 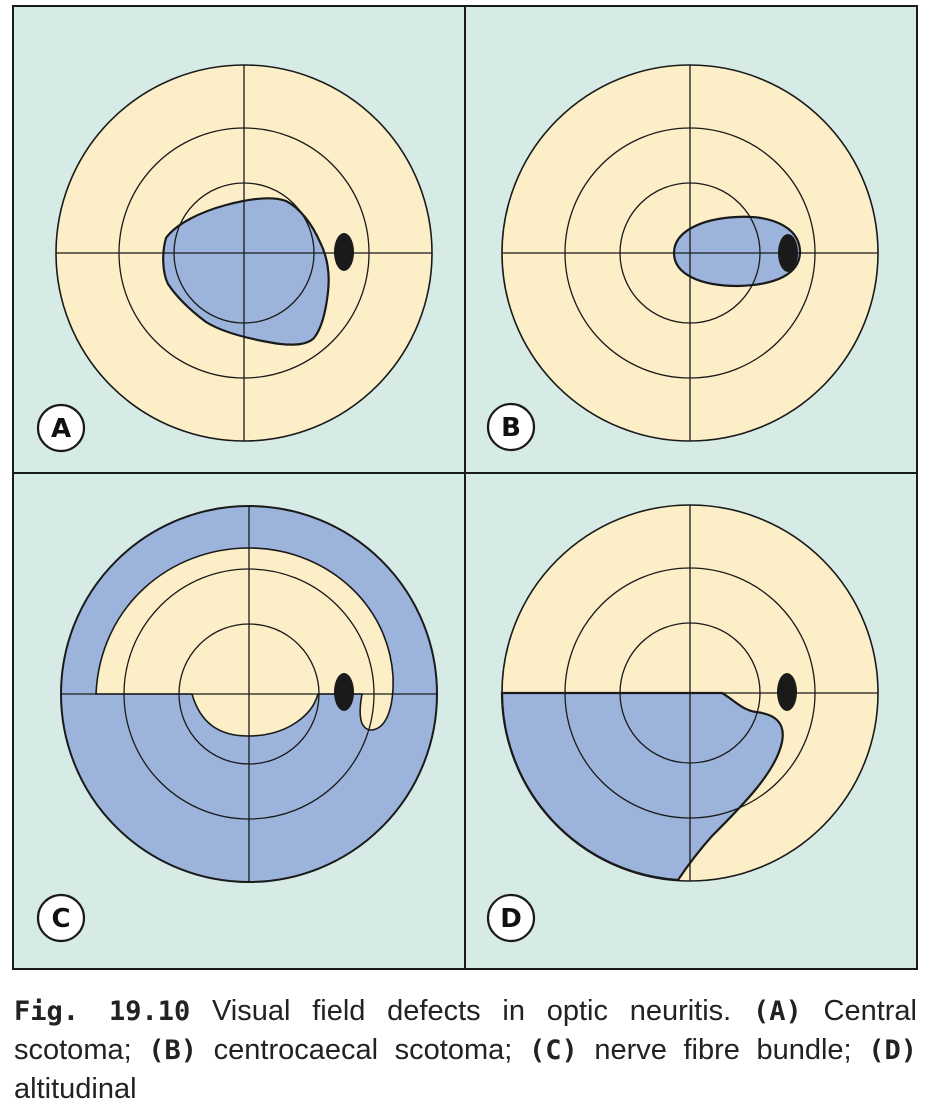 I want to click on caption-label-d: (D), so click(x=892, y=1050).